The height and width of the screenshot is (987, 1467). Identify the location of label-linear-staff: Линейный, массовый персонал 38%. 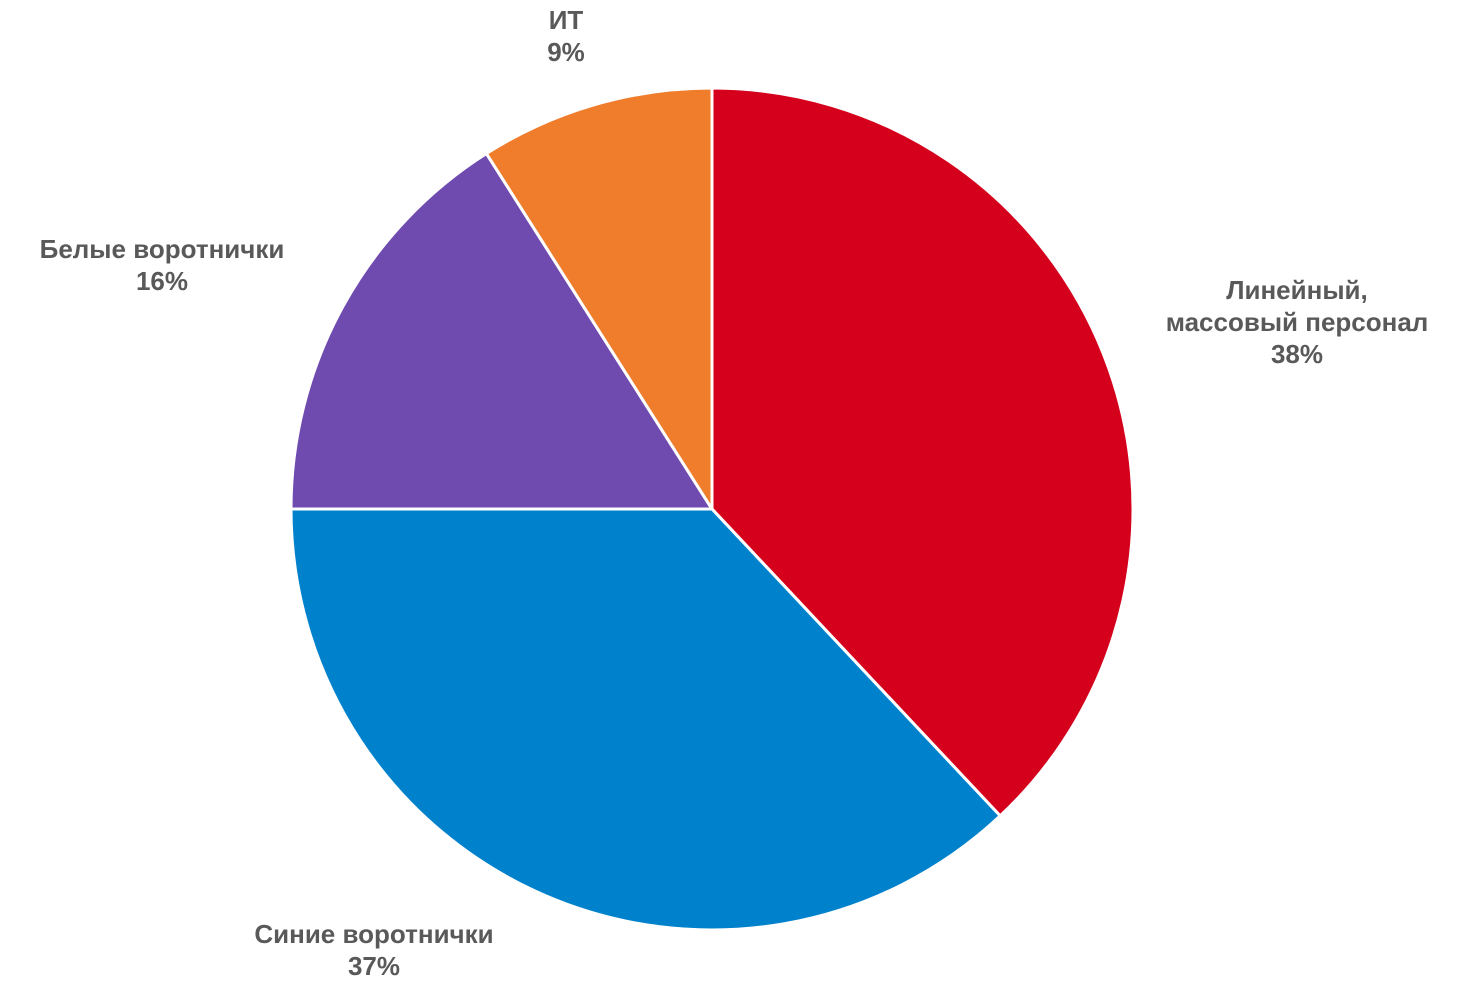
(1297, 322).